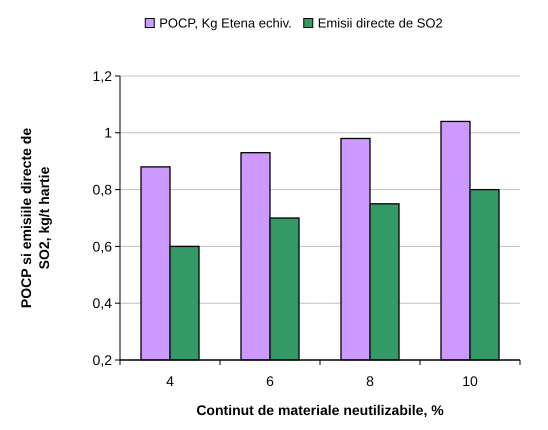  Describe the element at coordinates (380, 23) in the screenshot. I see `legend-label: Emisii directe de SO2` at that location.